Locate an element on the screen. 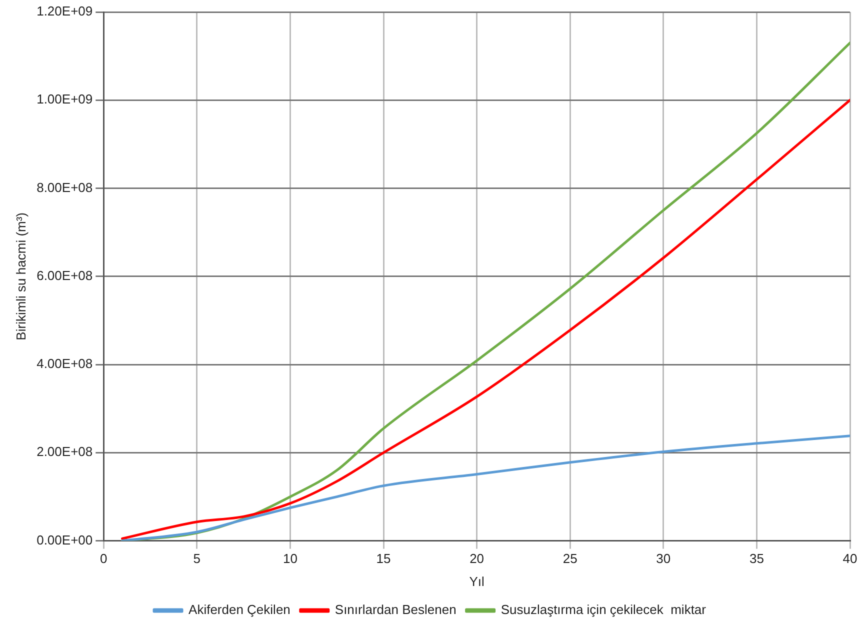  x-tick-label: 15 is located at coordinates (383, 558).